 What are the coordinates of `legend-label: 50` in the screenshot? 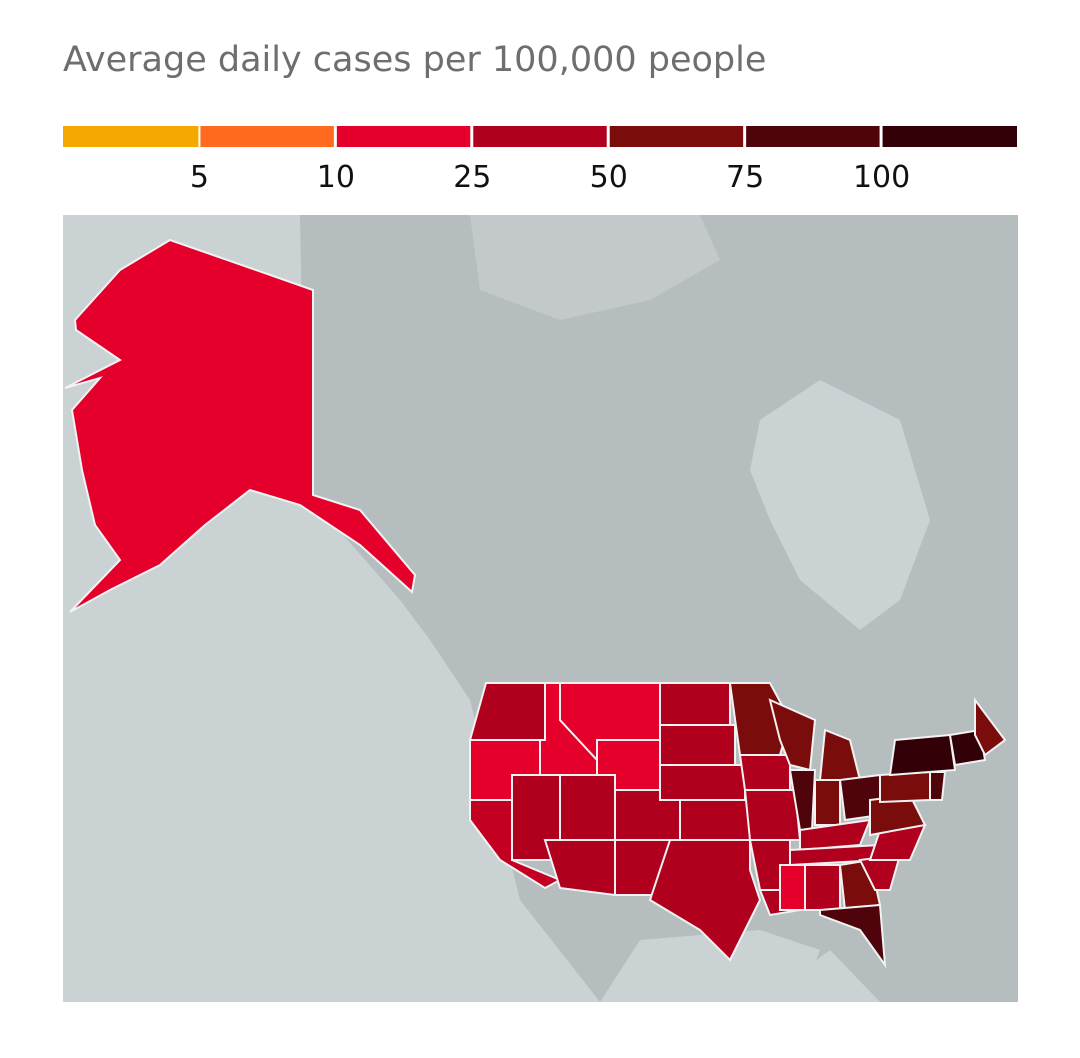 It's located at (609, 177).